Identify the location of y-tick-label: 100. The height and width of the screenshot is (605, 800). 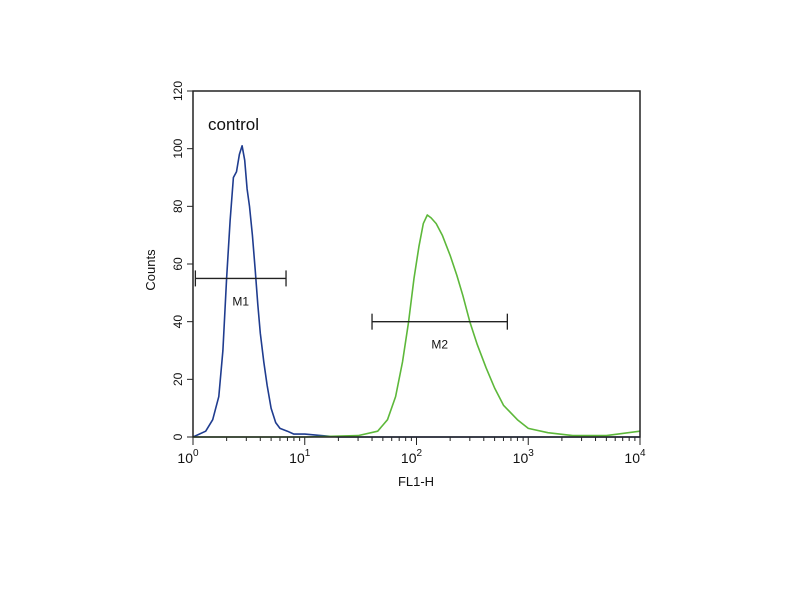
(178, 148).